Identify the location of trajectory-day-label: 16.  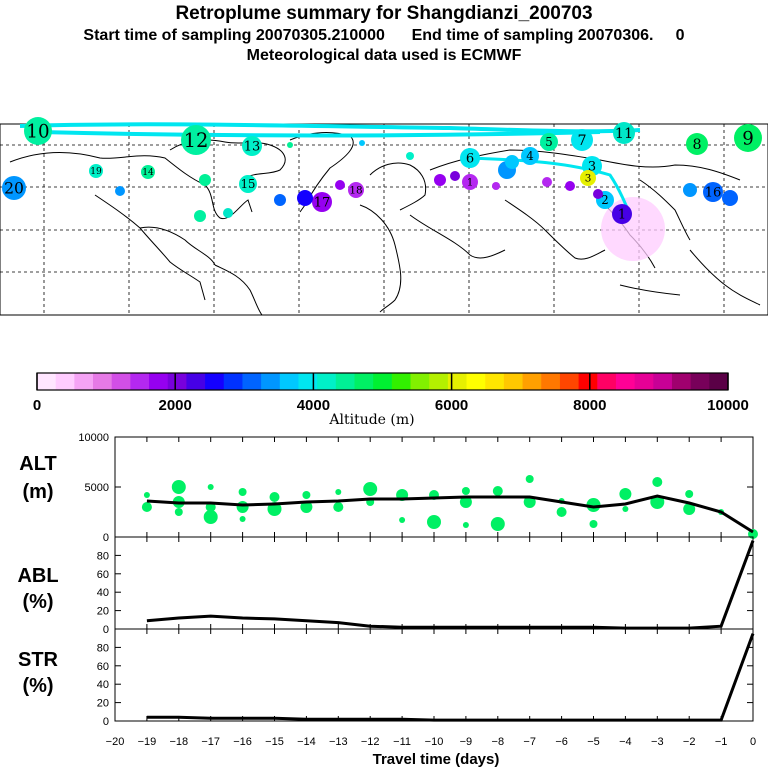
(713, 193).